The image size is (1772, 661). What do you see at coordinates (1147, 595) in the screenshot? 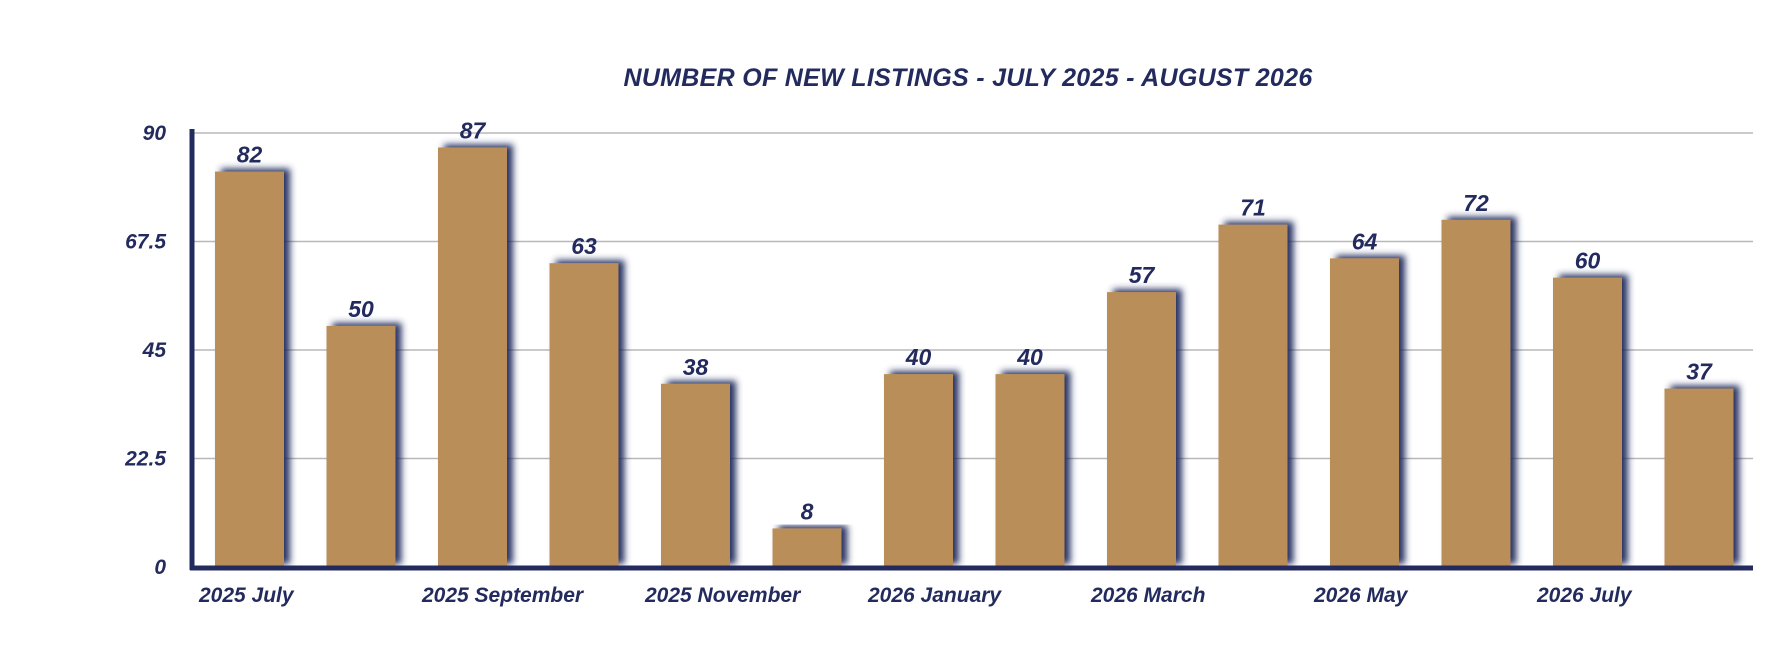
I see `x-tick-label: 2026 March` at bounding box center [1147, 595].